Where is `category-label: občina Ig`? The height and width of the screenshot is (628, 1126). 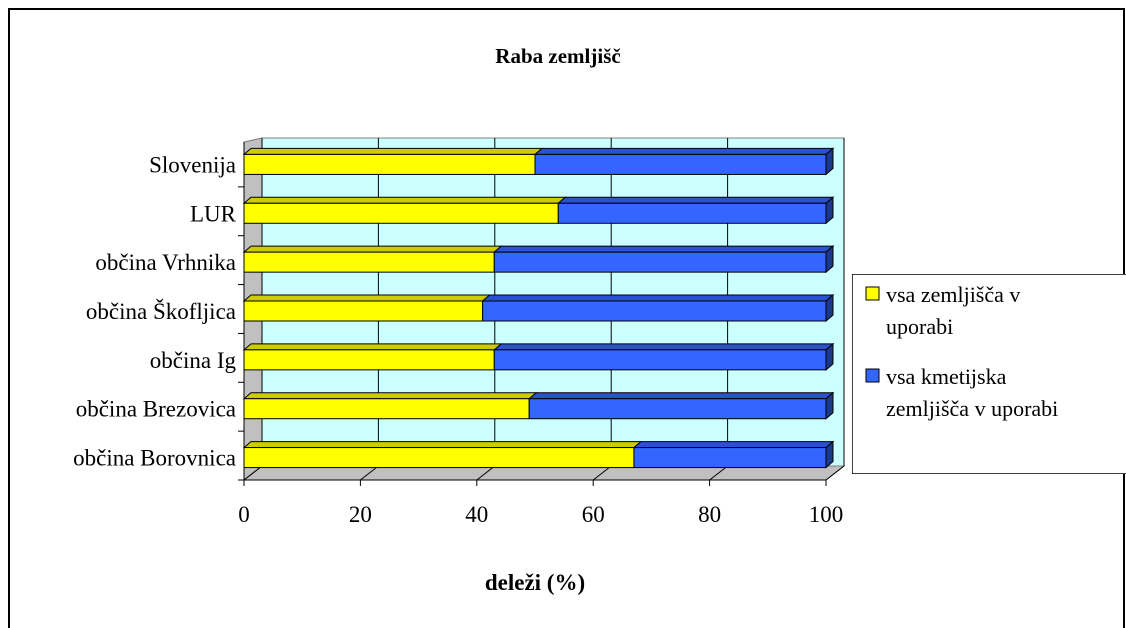 category-label: občina Ig is located at coordinates (193, 360).